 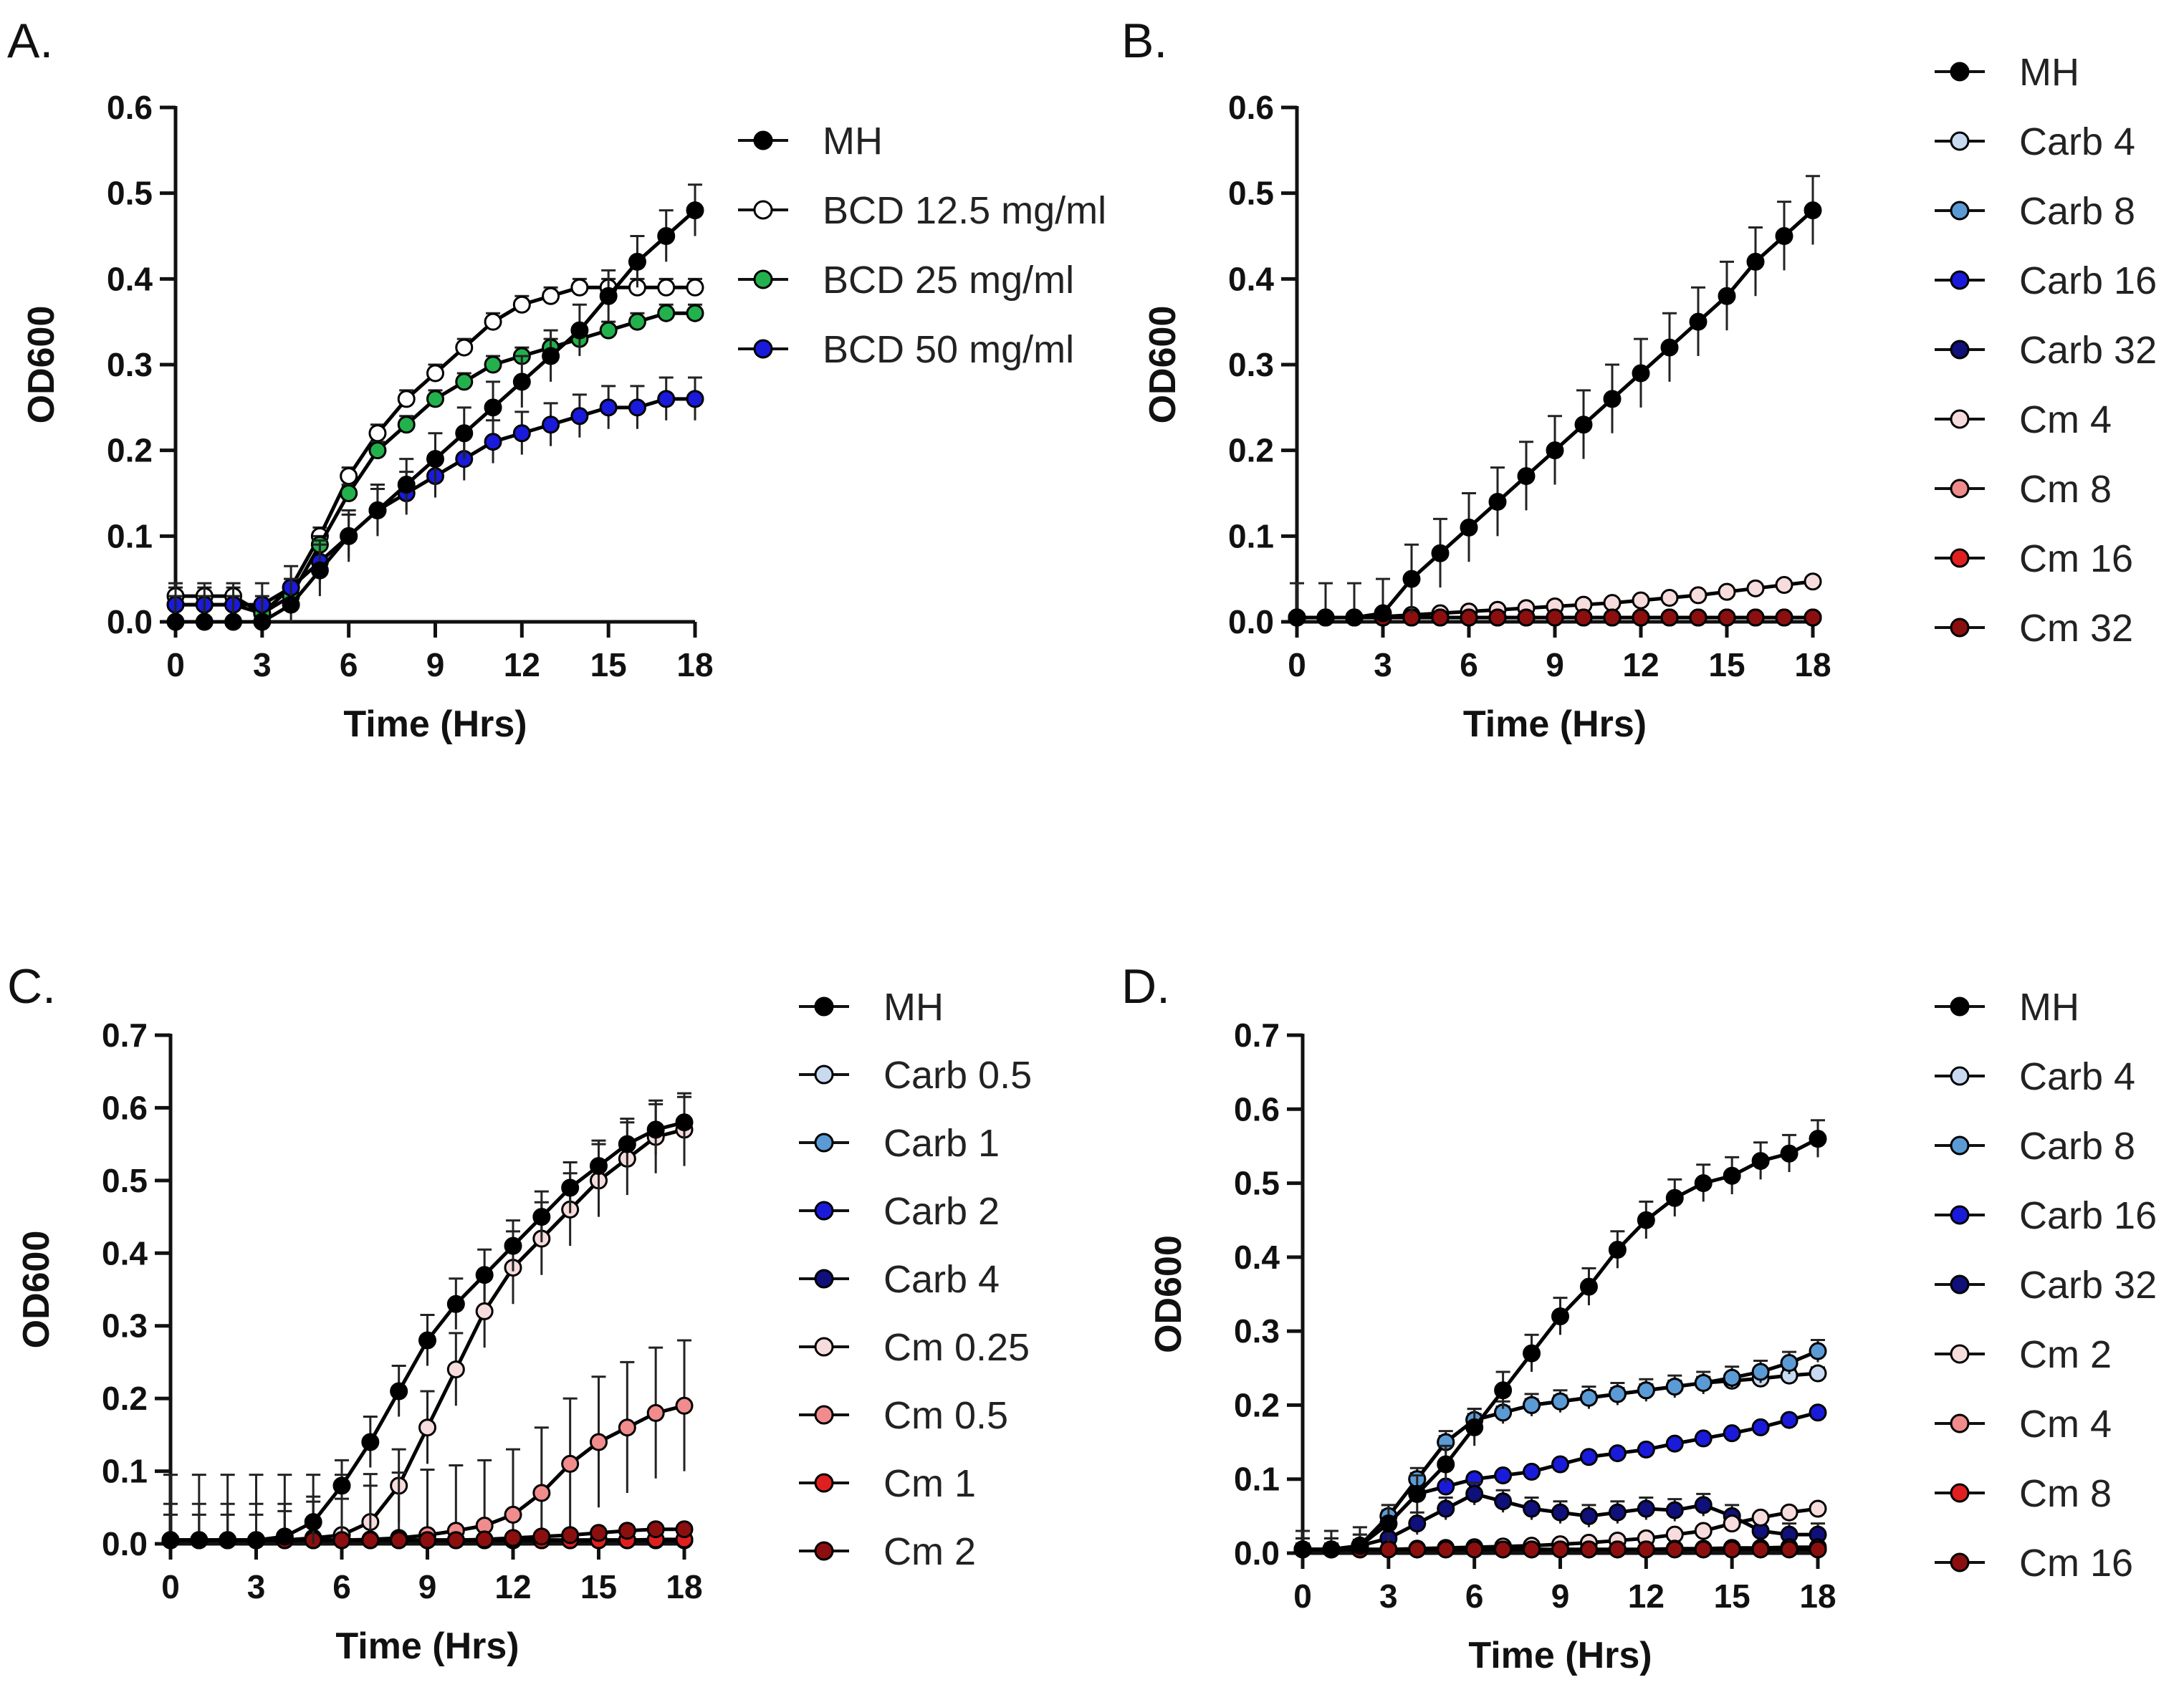 I want to click on x-tick-label: 3, so click(x=256, y=1586).